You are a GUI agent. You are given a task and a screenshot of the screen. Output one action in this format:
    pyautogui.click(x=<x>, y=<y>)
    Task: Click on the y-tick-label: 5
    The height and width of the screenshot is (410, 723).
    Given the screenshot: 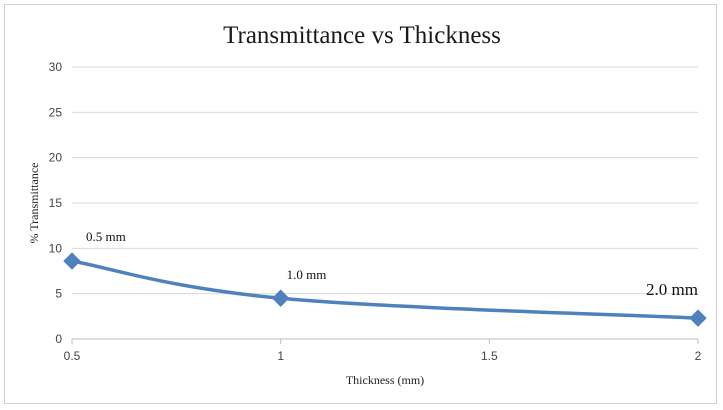 What is the action you would take?
    pyautogui.click(x=58, y=294)
    